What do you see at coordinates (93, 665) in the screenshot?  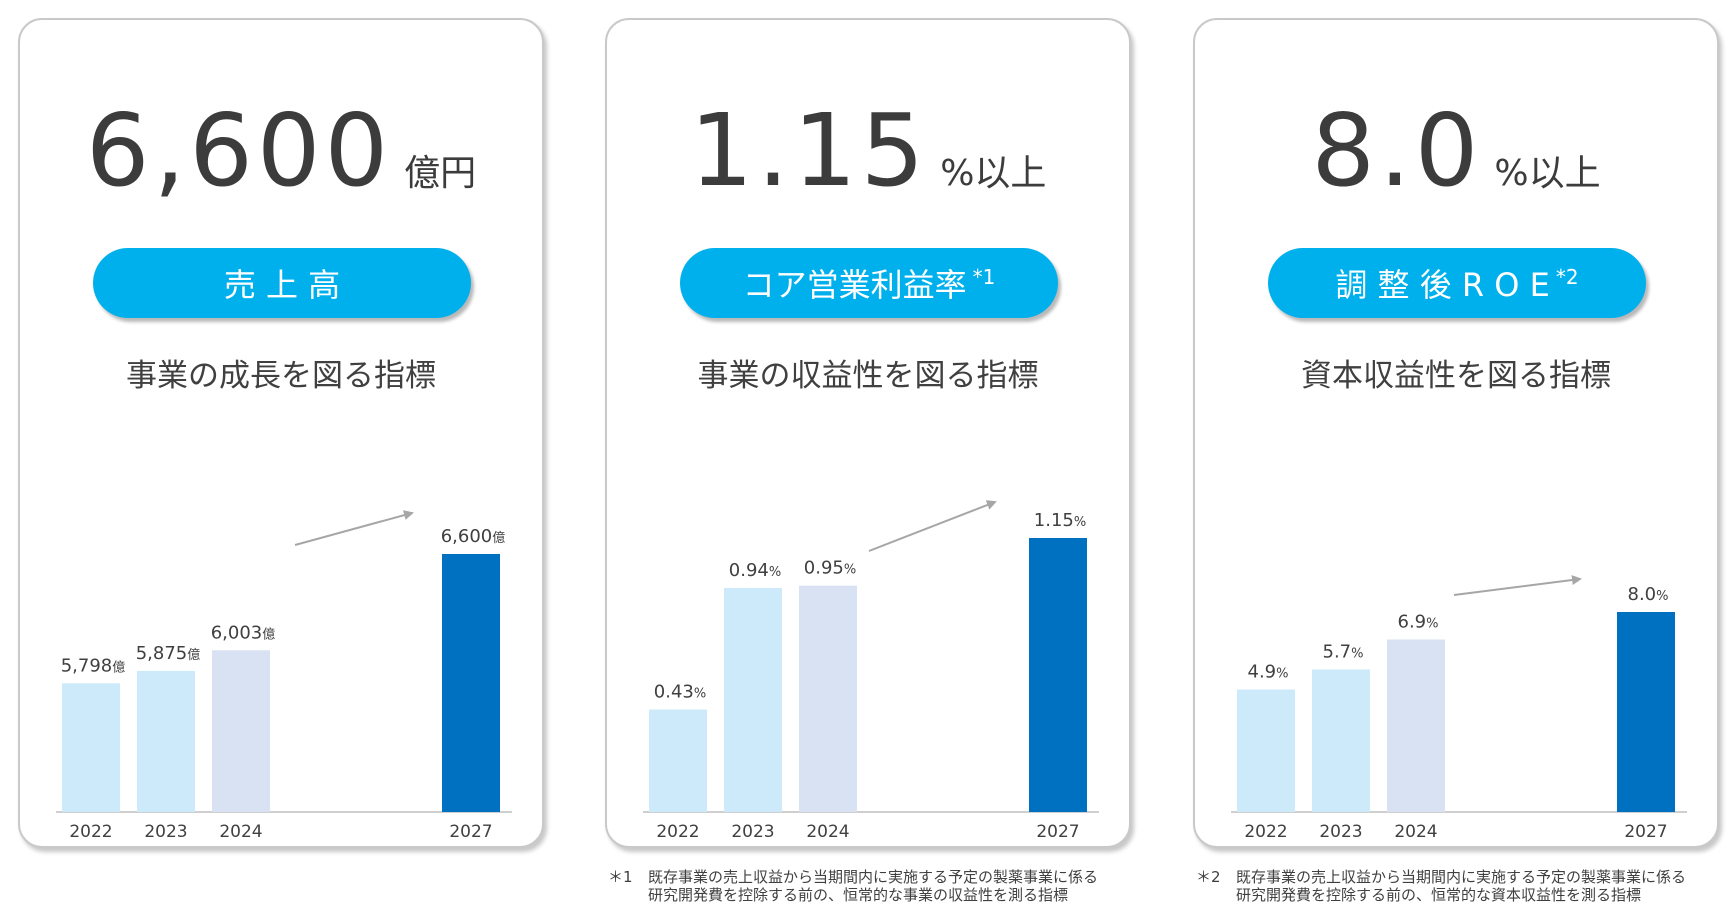 I see `data-label-2022: 5,798億` at bounding box center [93, 665].